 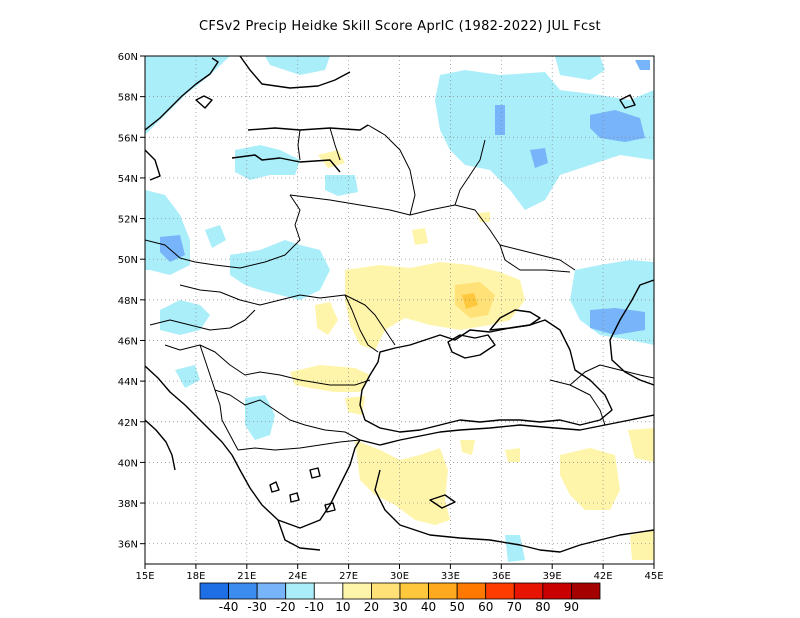 What do you see at coordinates (501, 576) in the screenshot?
I see `x-tick-label: 36E` at bounding box center [501, 576].